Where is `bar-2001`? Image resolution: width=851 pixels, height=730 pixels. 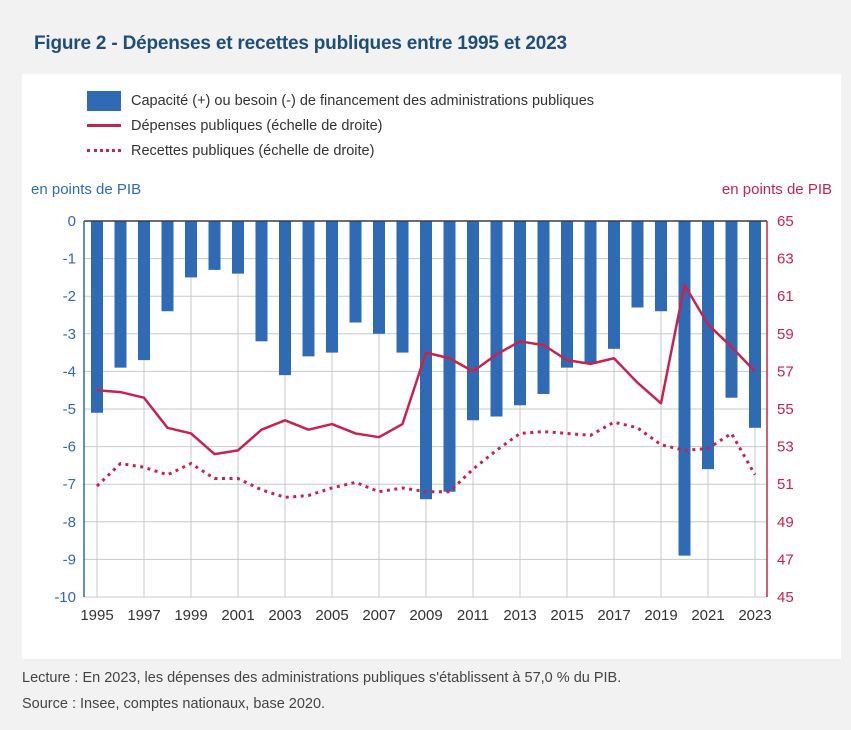
bar-2001 is located at coordinates (238, 247).